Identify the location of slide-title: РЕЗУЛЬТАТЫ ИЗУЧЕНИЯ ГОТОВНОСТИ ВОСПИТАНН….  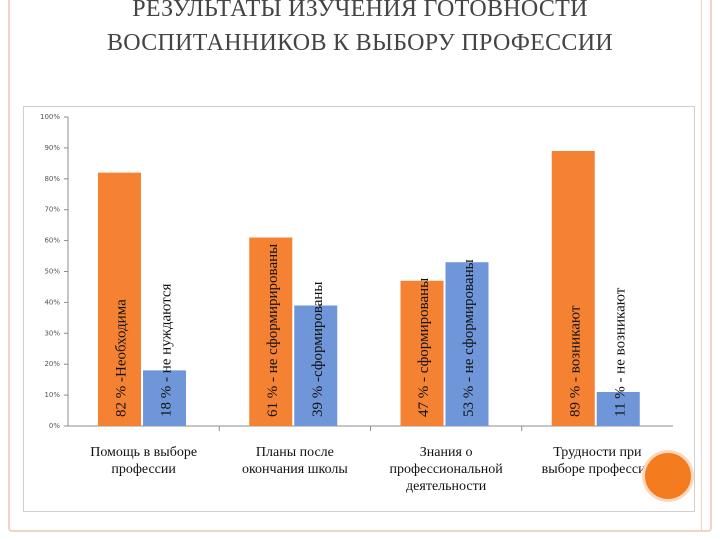
(360, 30).